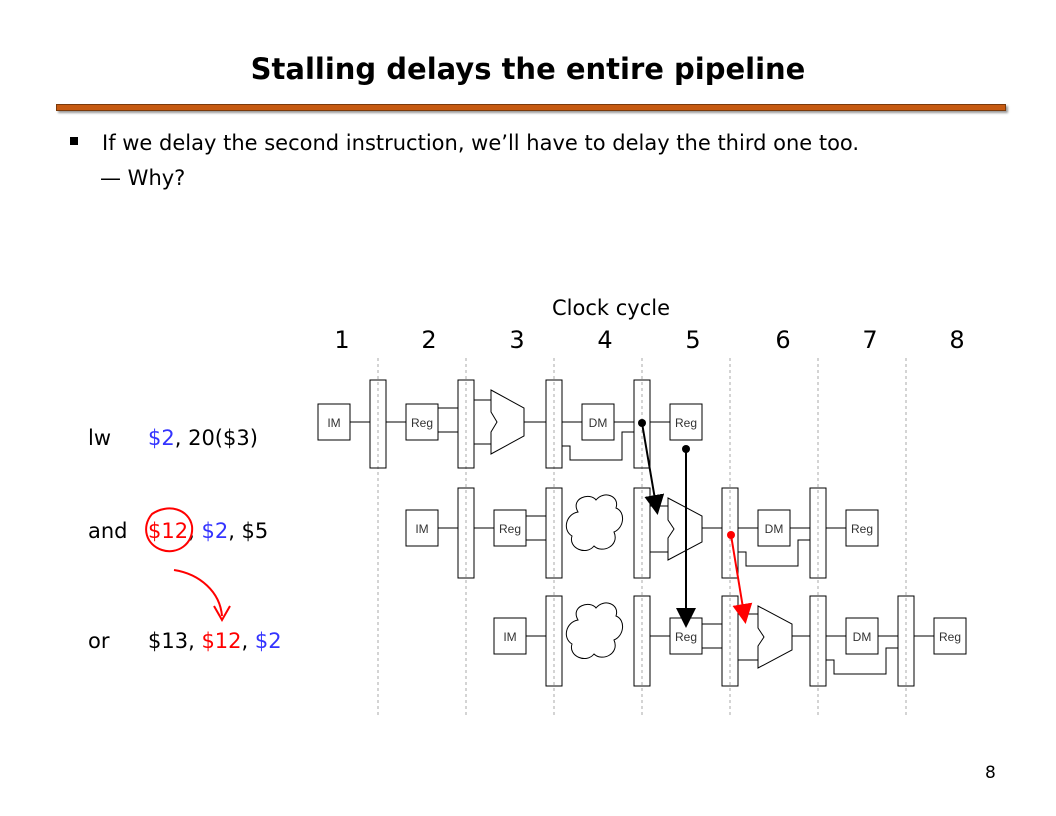 The image size is (1056, 816). Describe the element at coordinates (198, 593) in the screenshot. I see `dependency-arrow` at that location.